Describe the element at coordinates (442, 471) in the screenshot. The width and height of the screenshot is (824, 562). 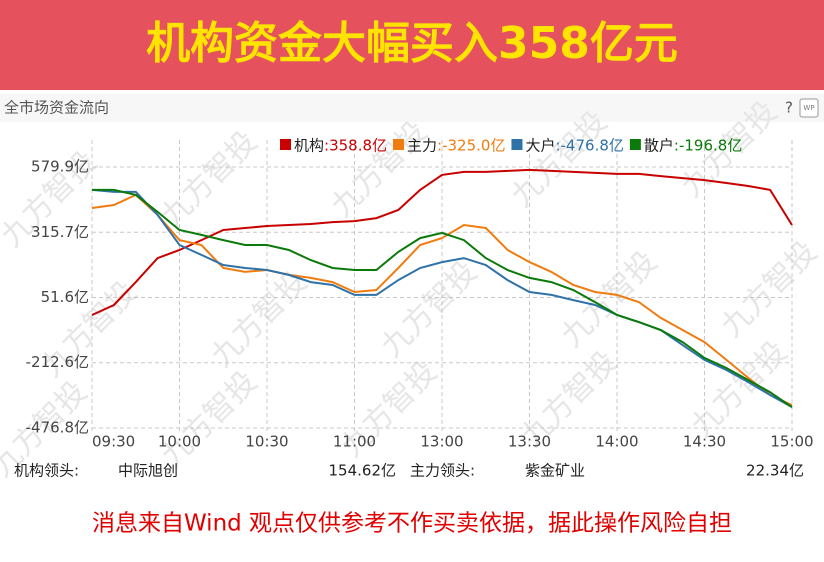
I see `main-label: 主力领头:` at that location.